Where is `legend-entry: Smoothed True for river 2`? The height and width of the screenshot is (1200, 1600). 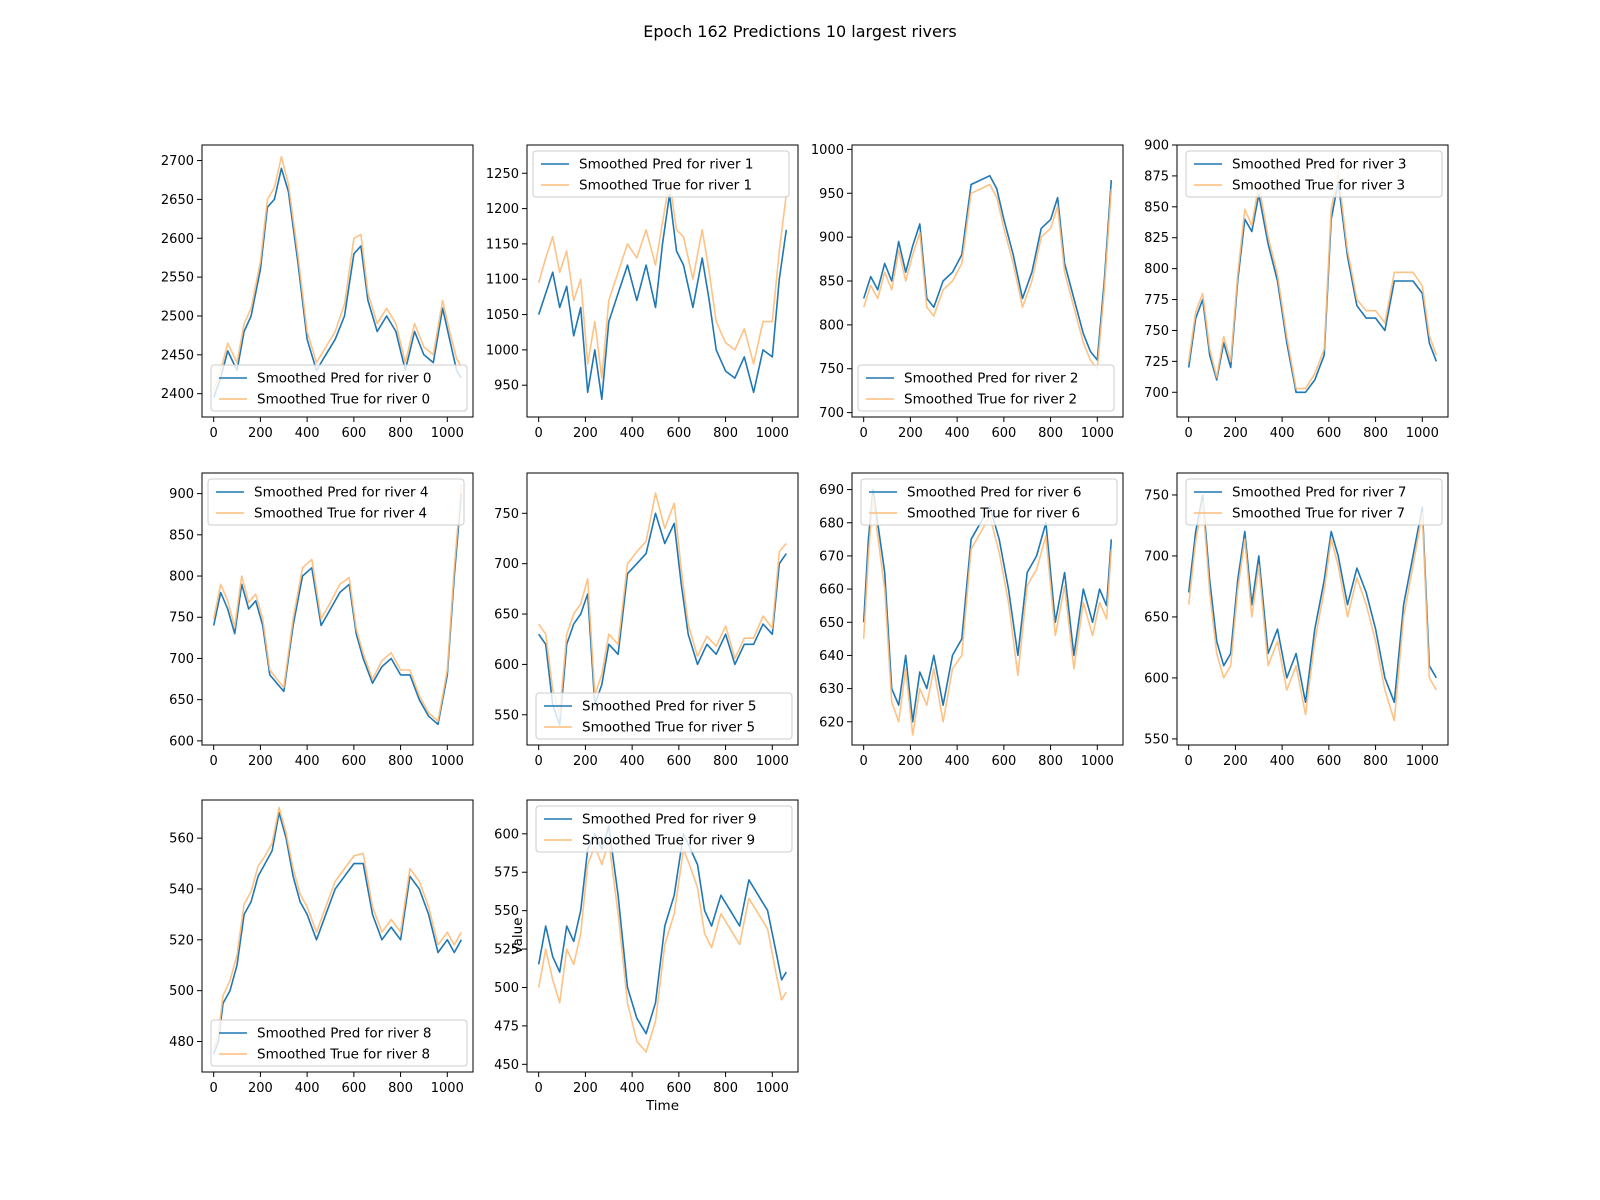
legend-entry: Smoothed True for river 2 is located at coordinates (990, 400).